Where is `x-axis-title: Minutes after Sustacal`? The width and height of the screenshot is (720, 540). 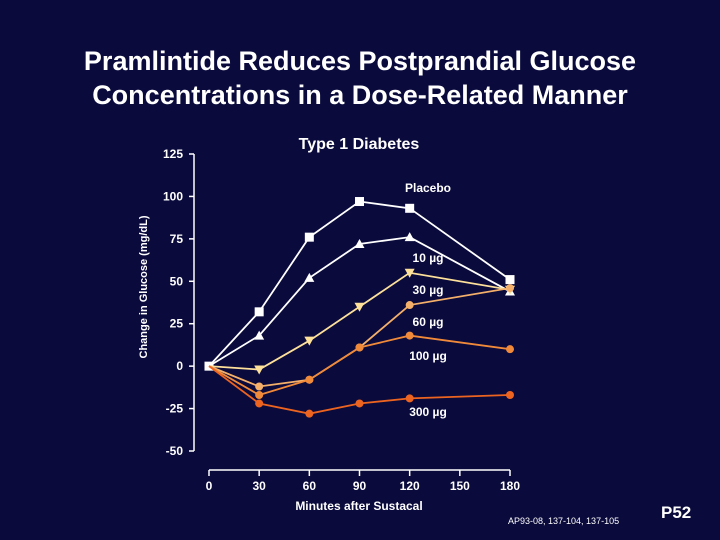 x-axis-title: Minutes after Sustacal is located at coordinates (358, 506).